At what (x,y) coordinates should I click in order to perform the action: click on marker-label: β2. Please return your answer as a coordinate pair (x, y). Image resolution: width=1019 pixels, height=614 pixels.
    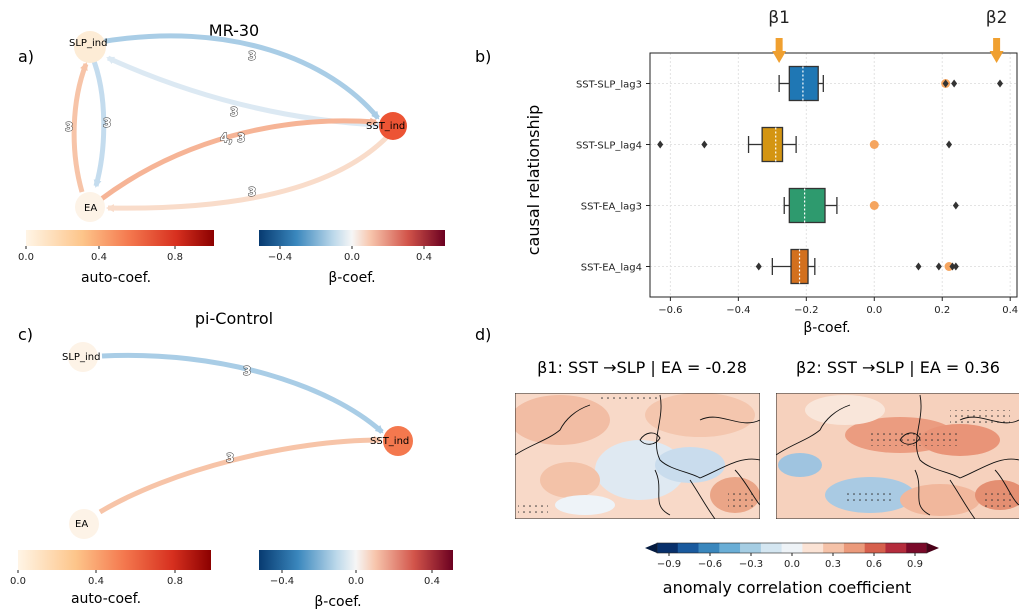
    Looking at the image, I should click on (997, 18).